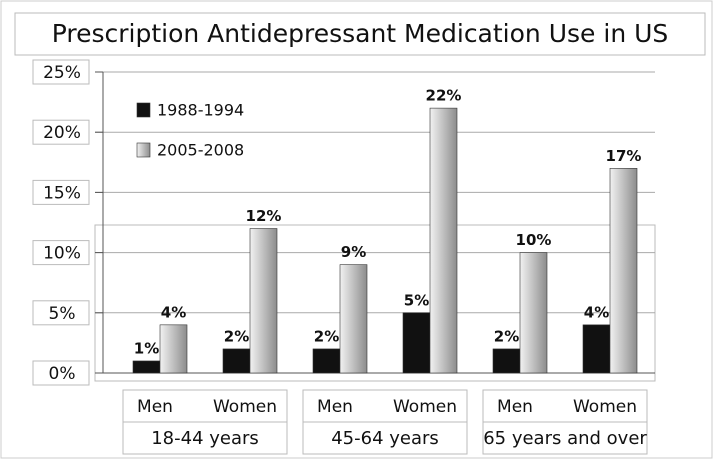  I want to click on y-tick-label: 25%, so click(62, 73).